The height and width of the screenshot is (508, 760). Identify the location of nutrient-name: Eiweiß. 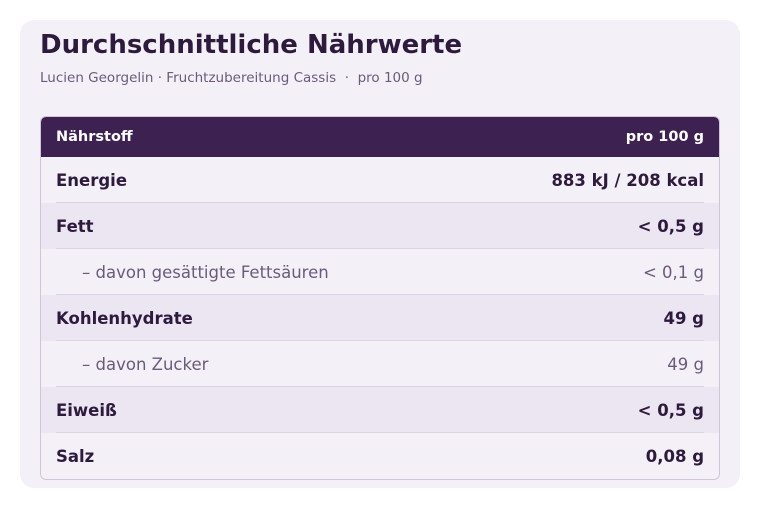
(86, 410).